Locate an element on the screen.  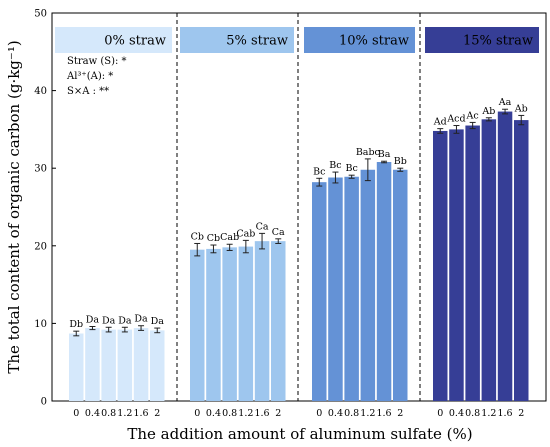
bar-s2-c0 is located at coordinates (319, 291).